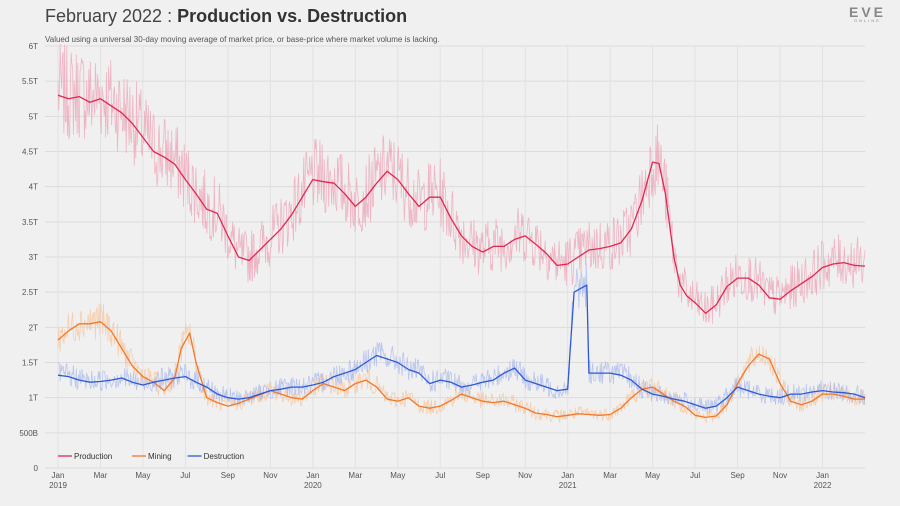 The height and width of the screenshot is (506, 900). Describe the element at coordinates (33, 327) in the screenshot. I see `y-tick-label: 2T` at that location.